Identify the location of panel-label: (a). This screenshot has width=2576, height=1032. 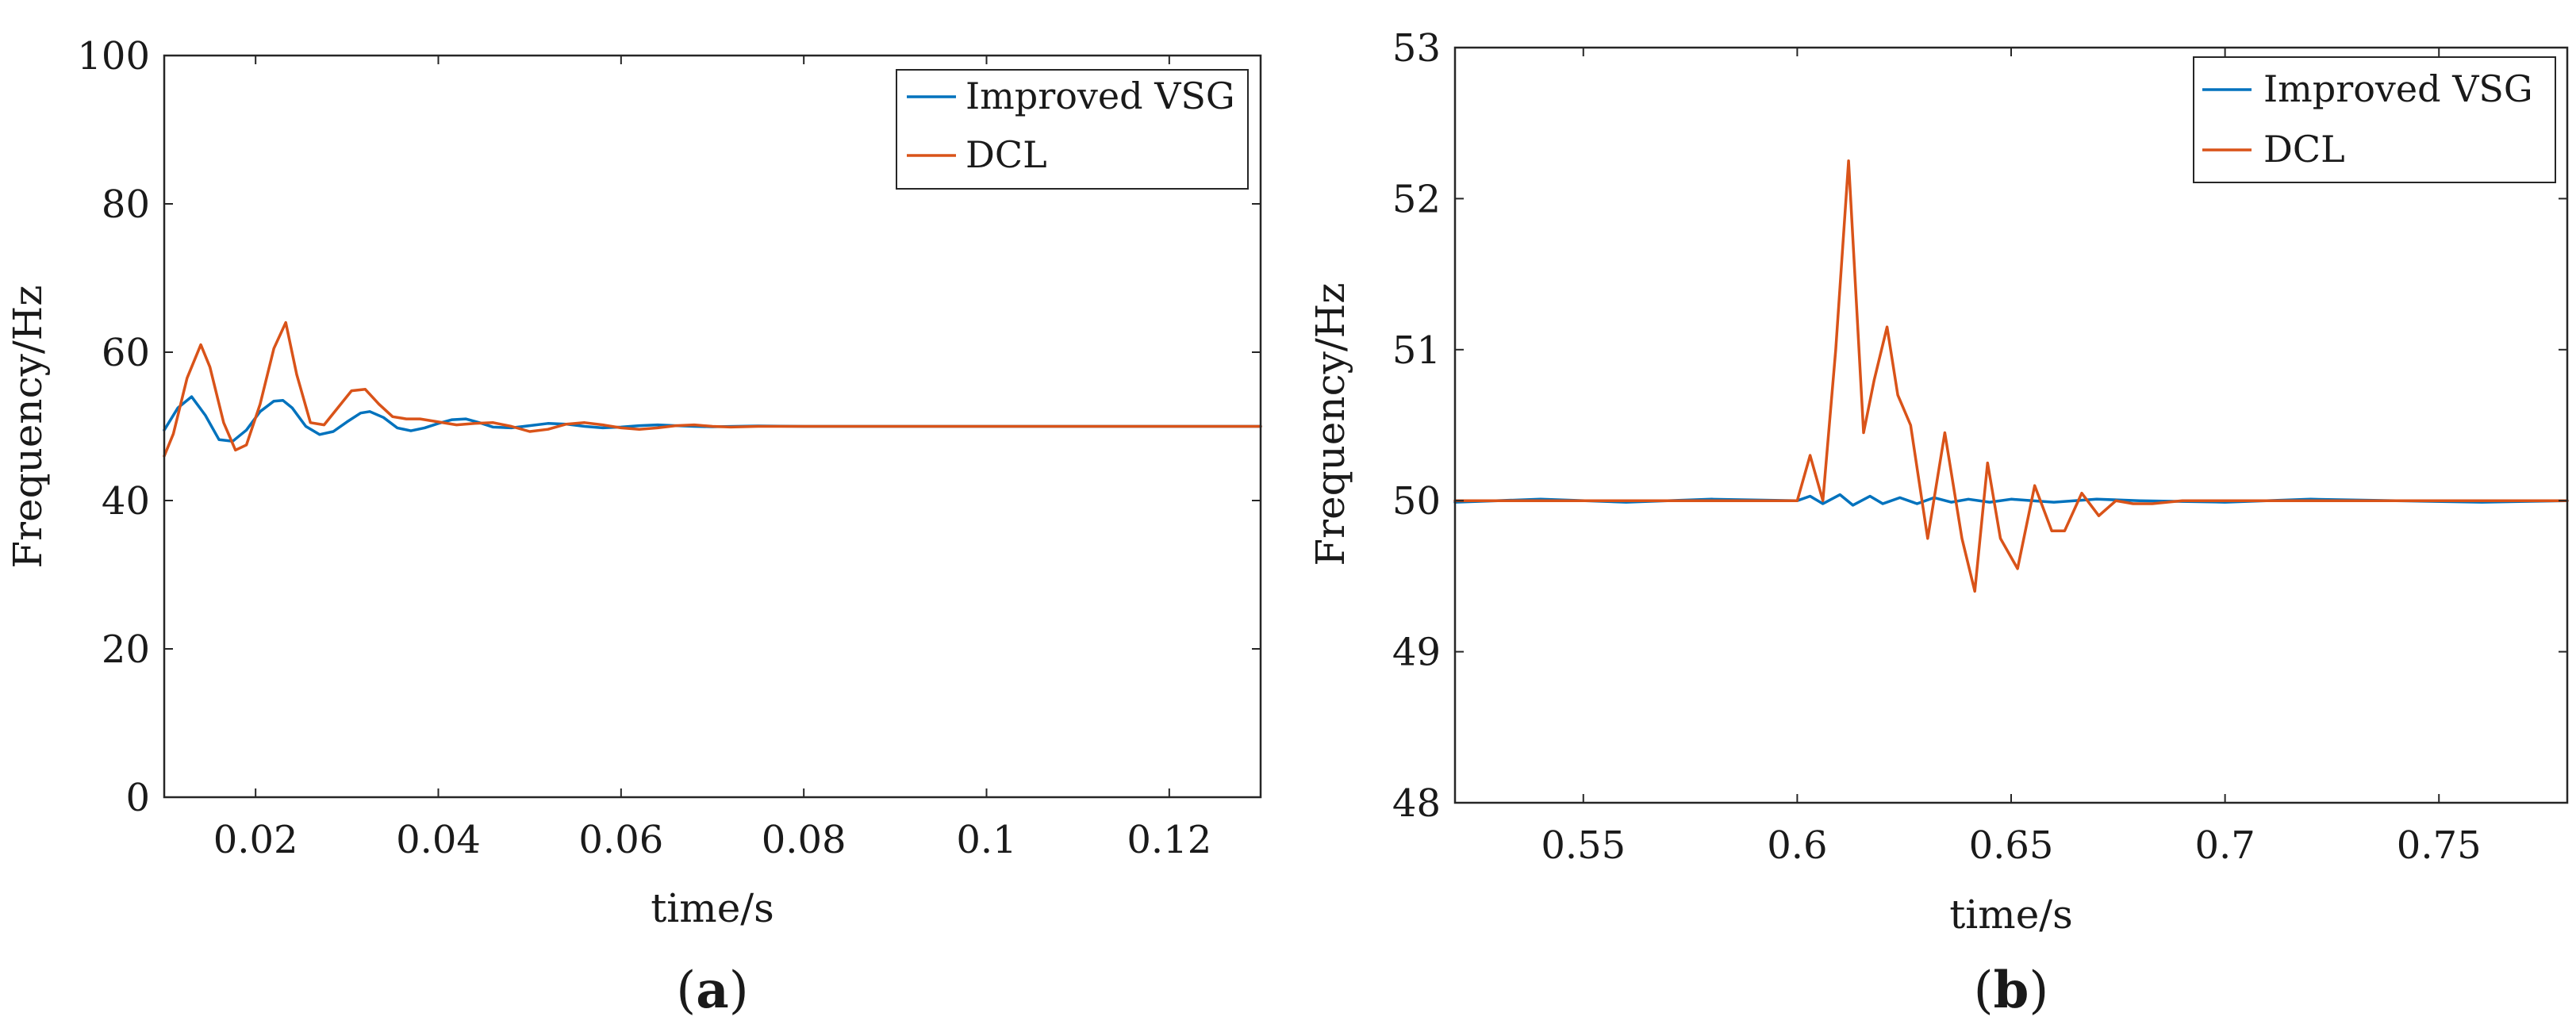
(712, 990).